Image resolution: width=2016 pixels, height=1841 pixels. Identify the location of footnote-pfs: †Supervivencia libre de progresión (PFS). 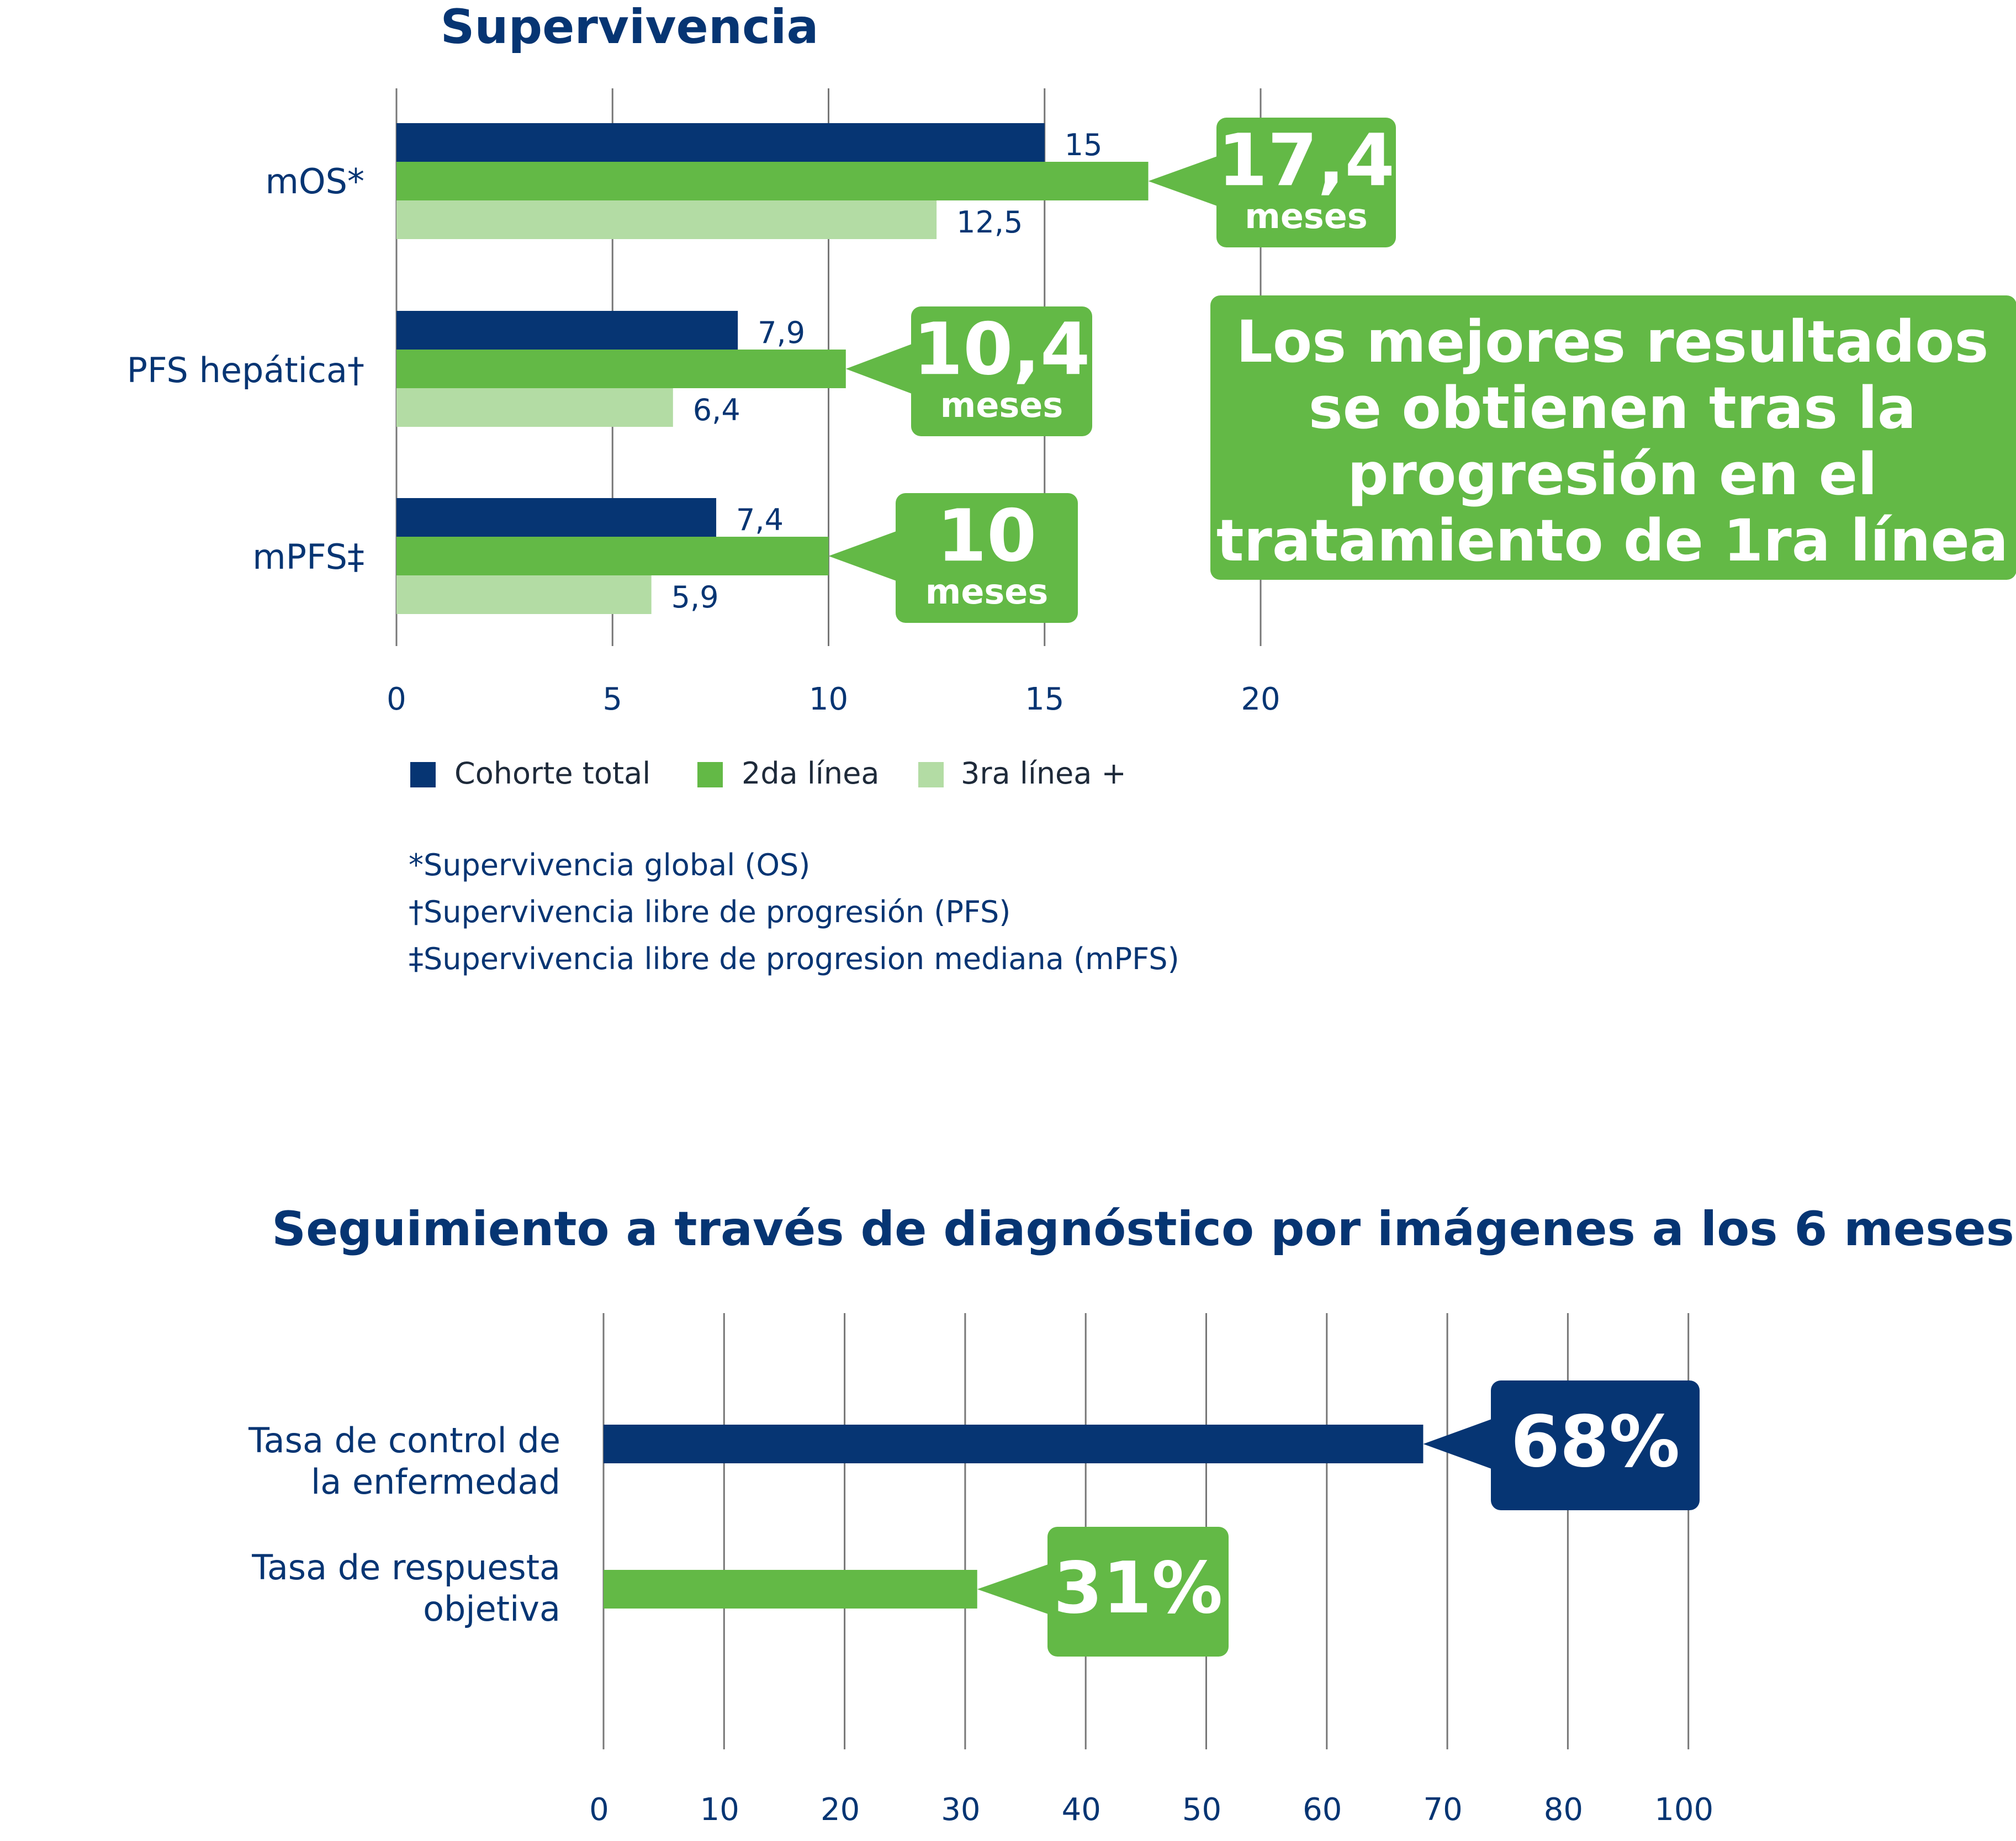
(709, 912).